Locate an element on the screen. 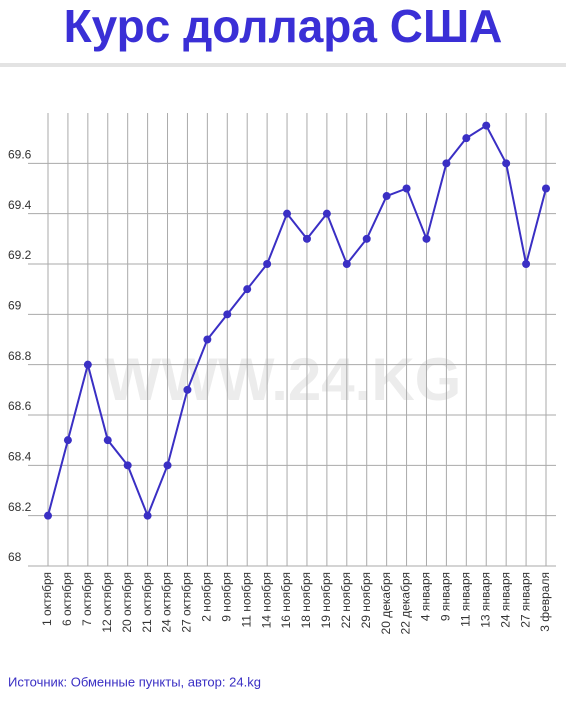 The width and height of the screenshot is (566, 707). y-tick-label: 68.6 is located at coordinates (20, 406).